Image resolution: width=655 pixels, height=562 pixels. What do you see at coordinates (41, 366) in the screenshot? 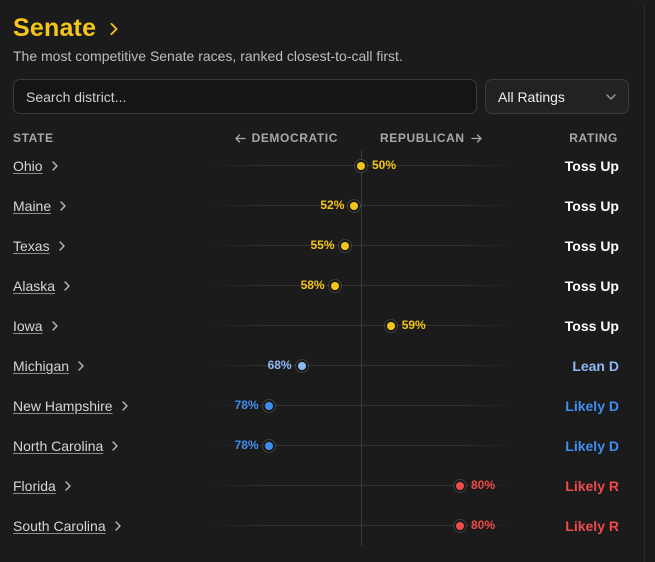
I see `state-name: Michigan` at bounding box center [41, 366].